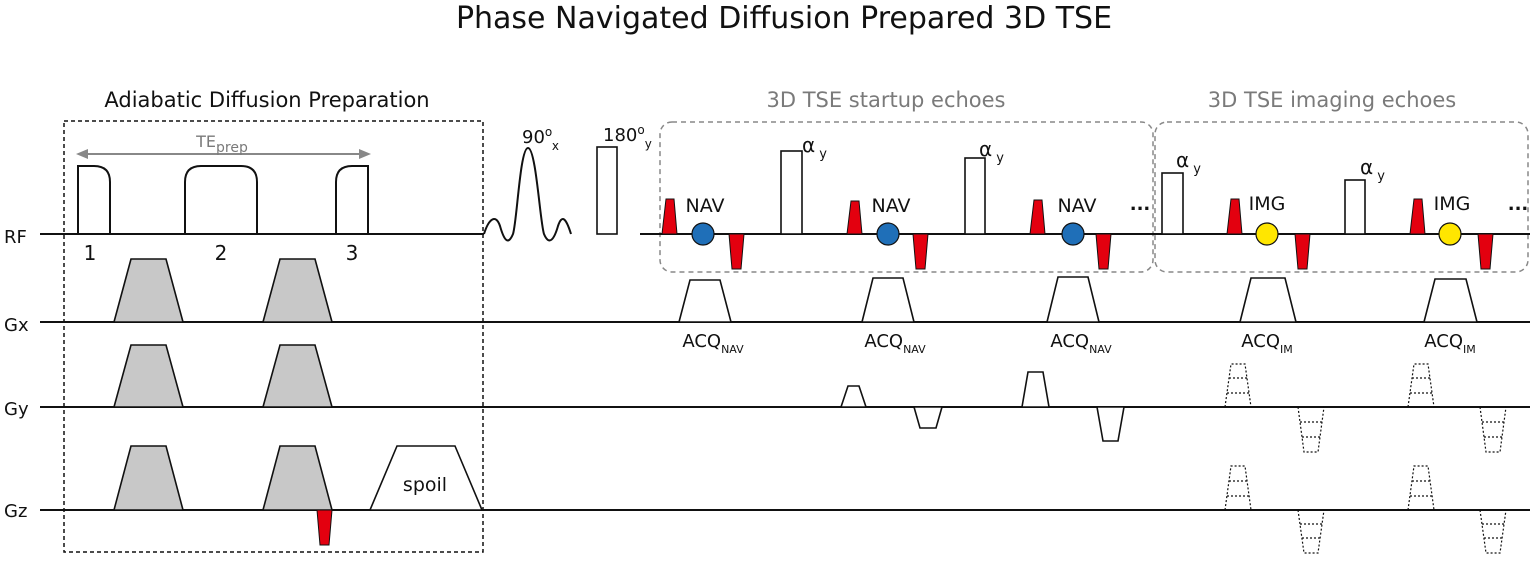  I want to click on rf-90x-label: 90ox, so click(540, 139).